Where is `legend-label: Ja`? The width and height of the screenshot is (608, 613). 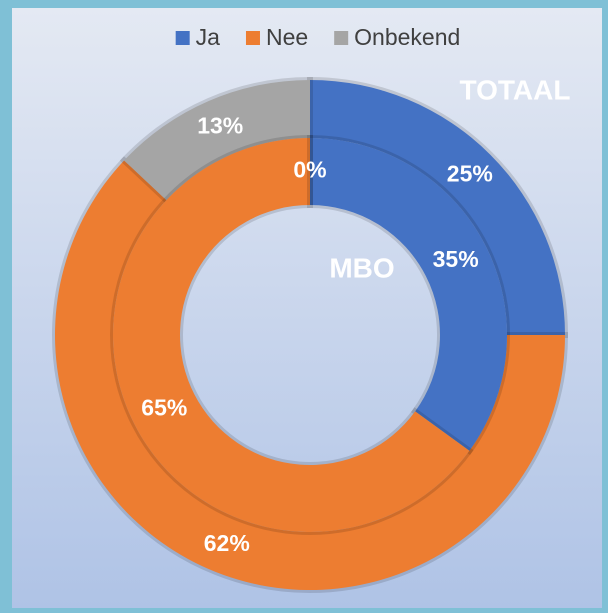 legend-label: Ja is located at coordinates (208, 37).